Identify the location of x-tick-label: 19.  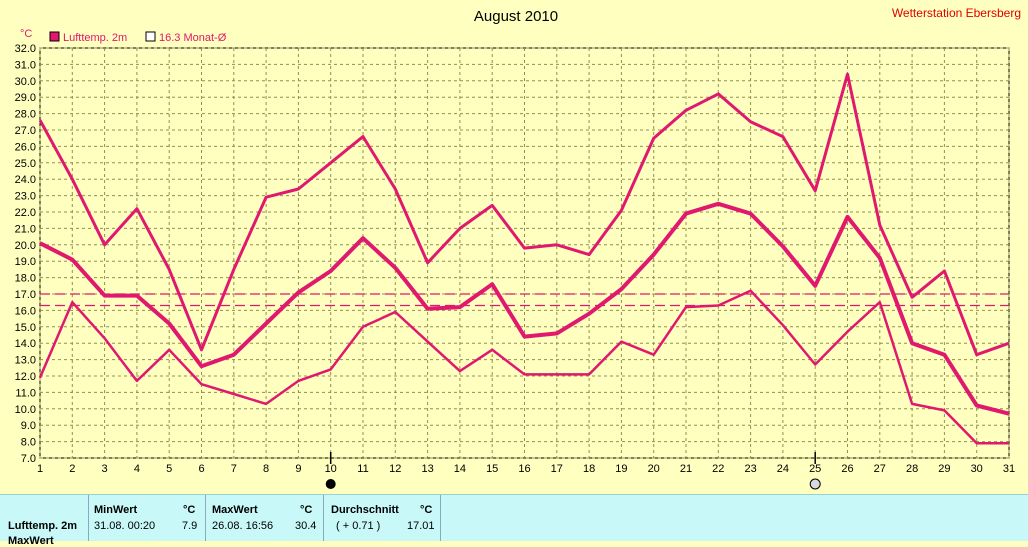
(621, 469).